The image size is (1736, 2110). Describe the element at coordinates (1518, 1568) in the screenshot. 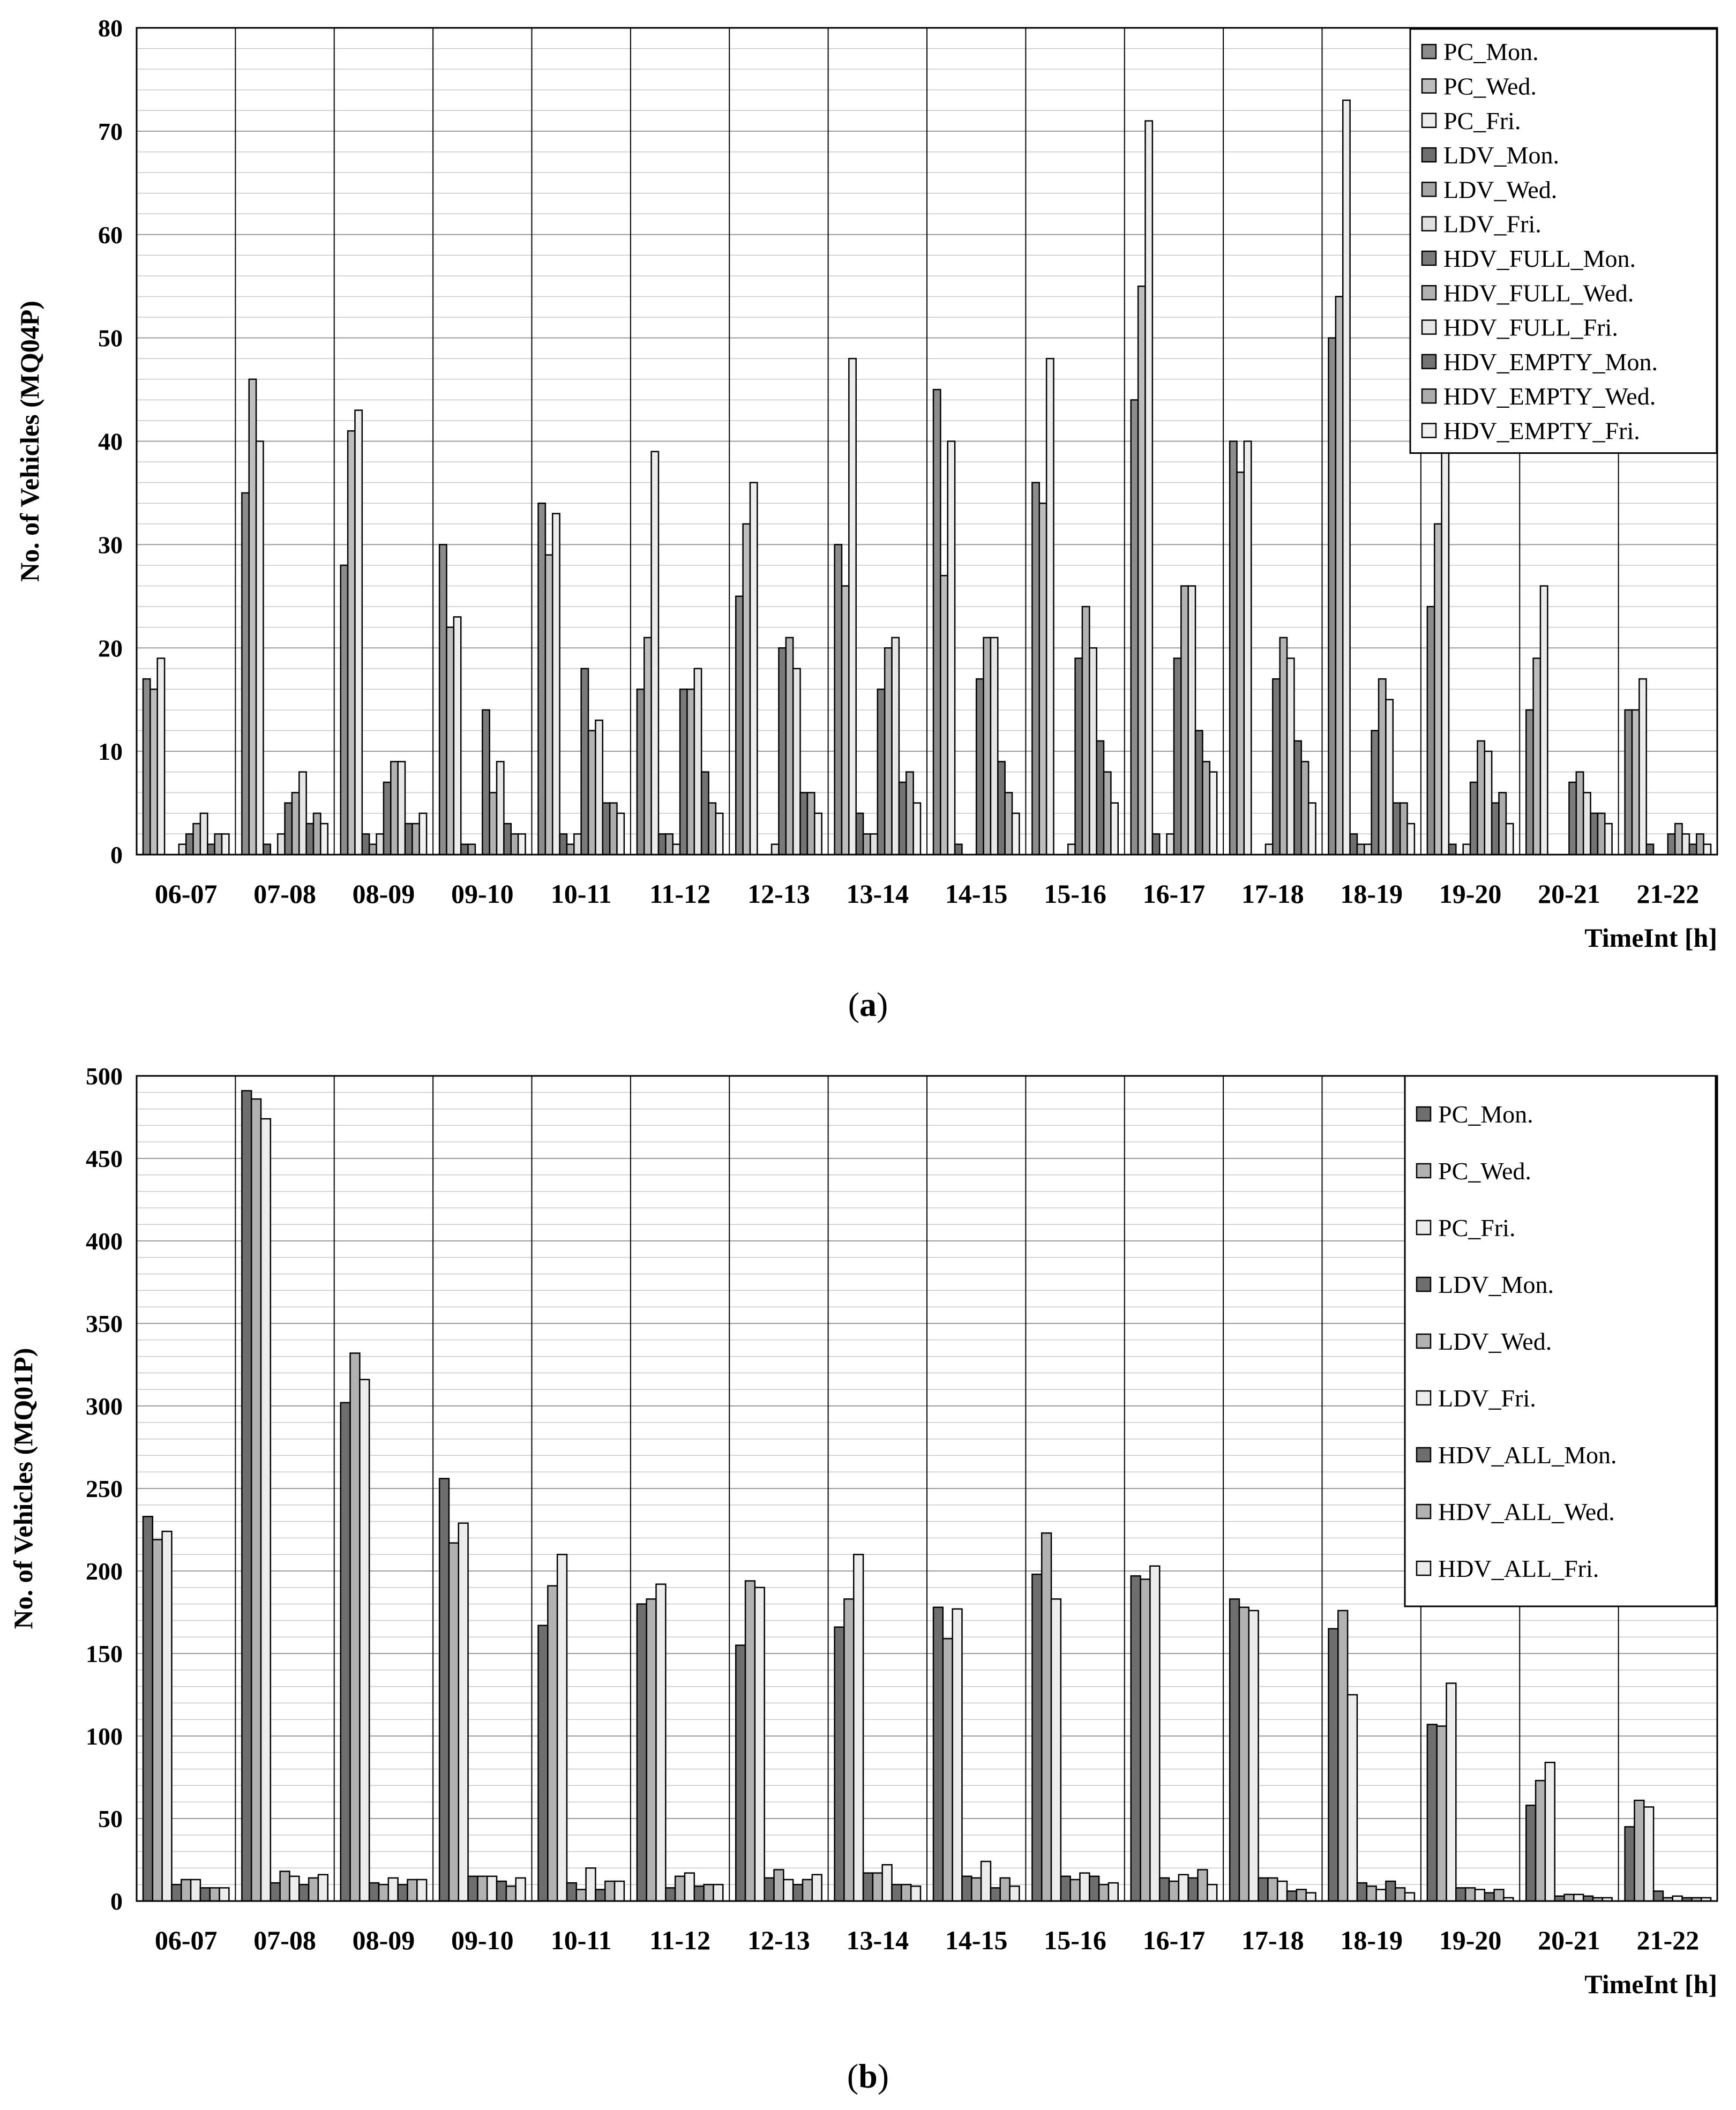

I see `legend-label: HDV_ALL_Fri.` at that location.